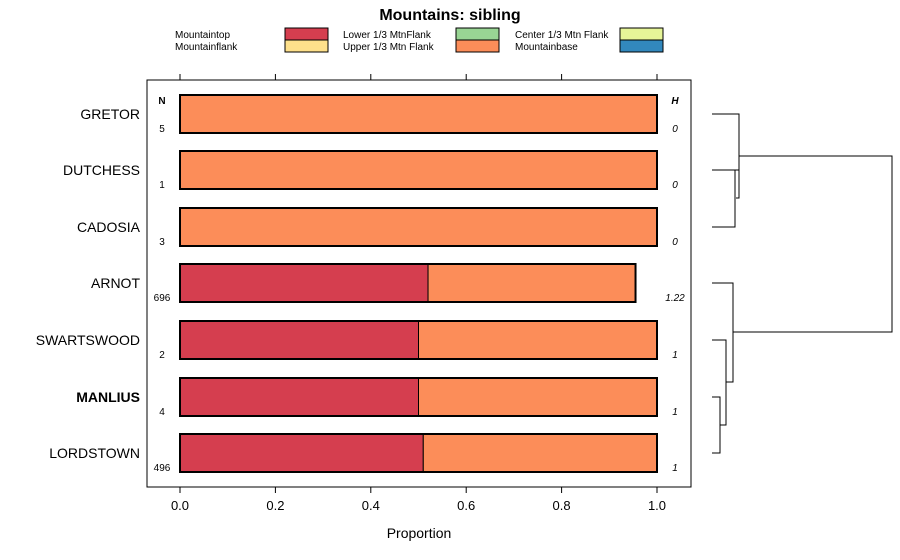  I want to click on n-value: 2, so click(162, 355).